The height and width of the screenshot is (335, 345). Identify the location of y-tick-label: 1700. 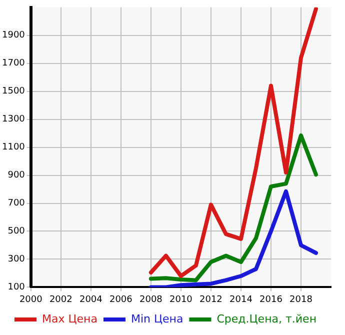
(14, 63).